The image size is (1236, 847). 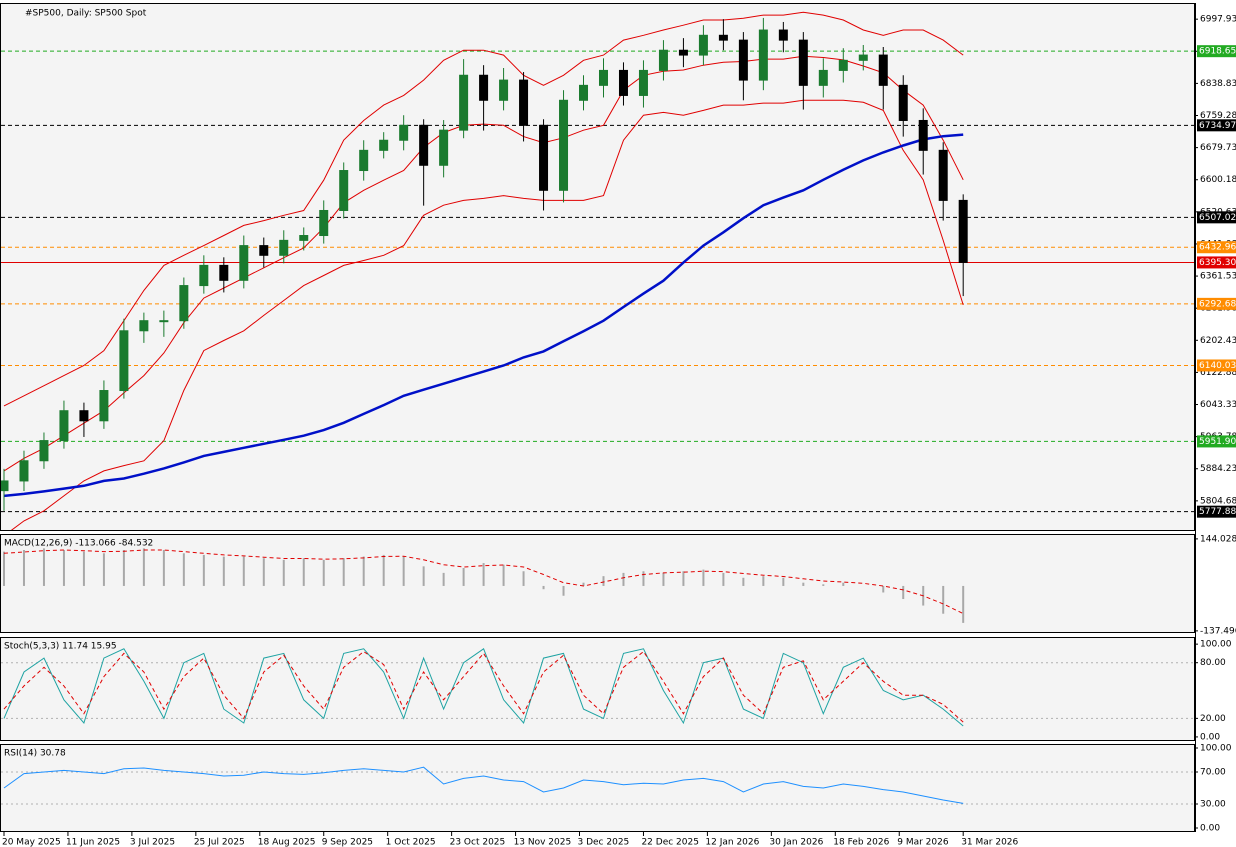 I want to click on x-tick-label: 31 Mar 2026, so click(x=989, y=842).